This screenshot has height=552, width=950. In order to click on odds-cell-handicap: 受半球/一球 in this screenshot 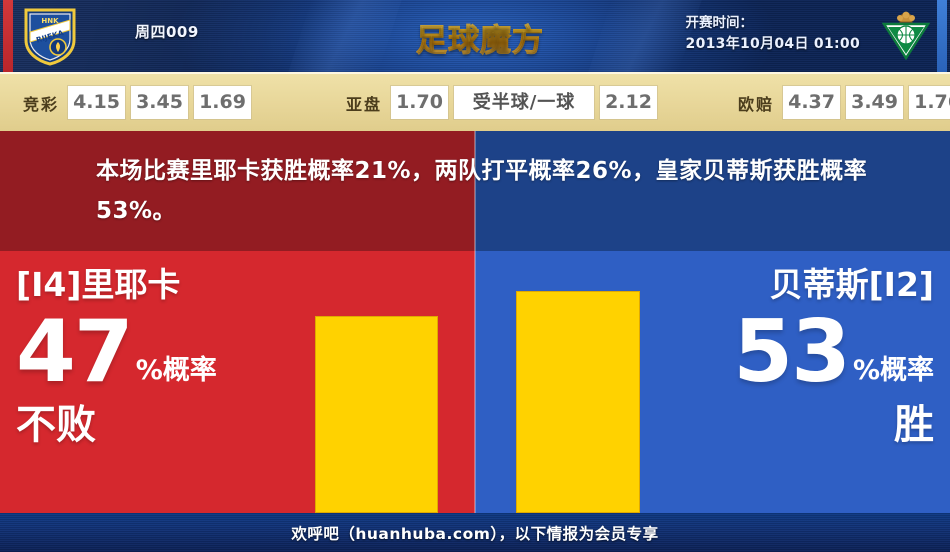, I will do `click(524, 102)`.